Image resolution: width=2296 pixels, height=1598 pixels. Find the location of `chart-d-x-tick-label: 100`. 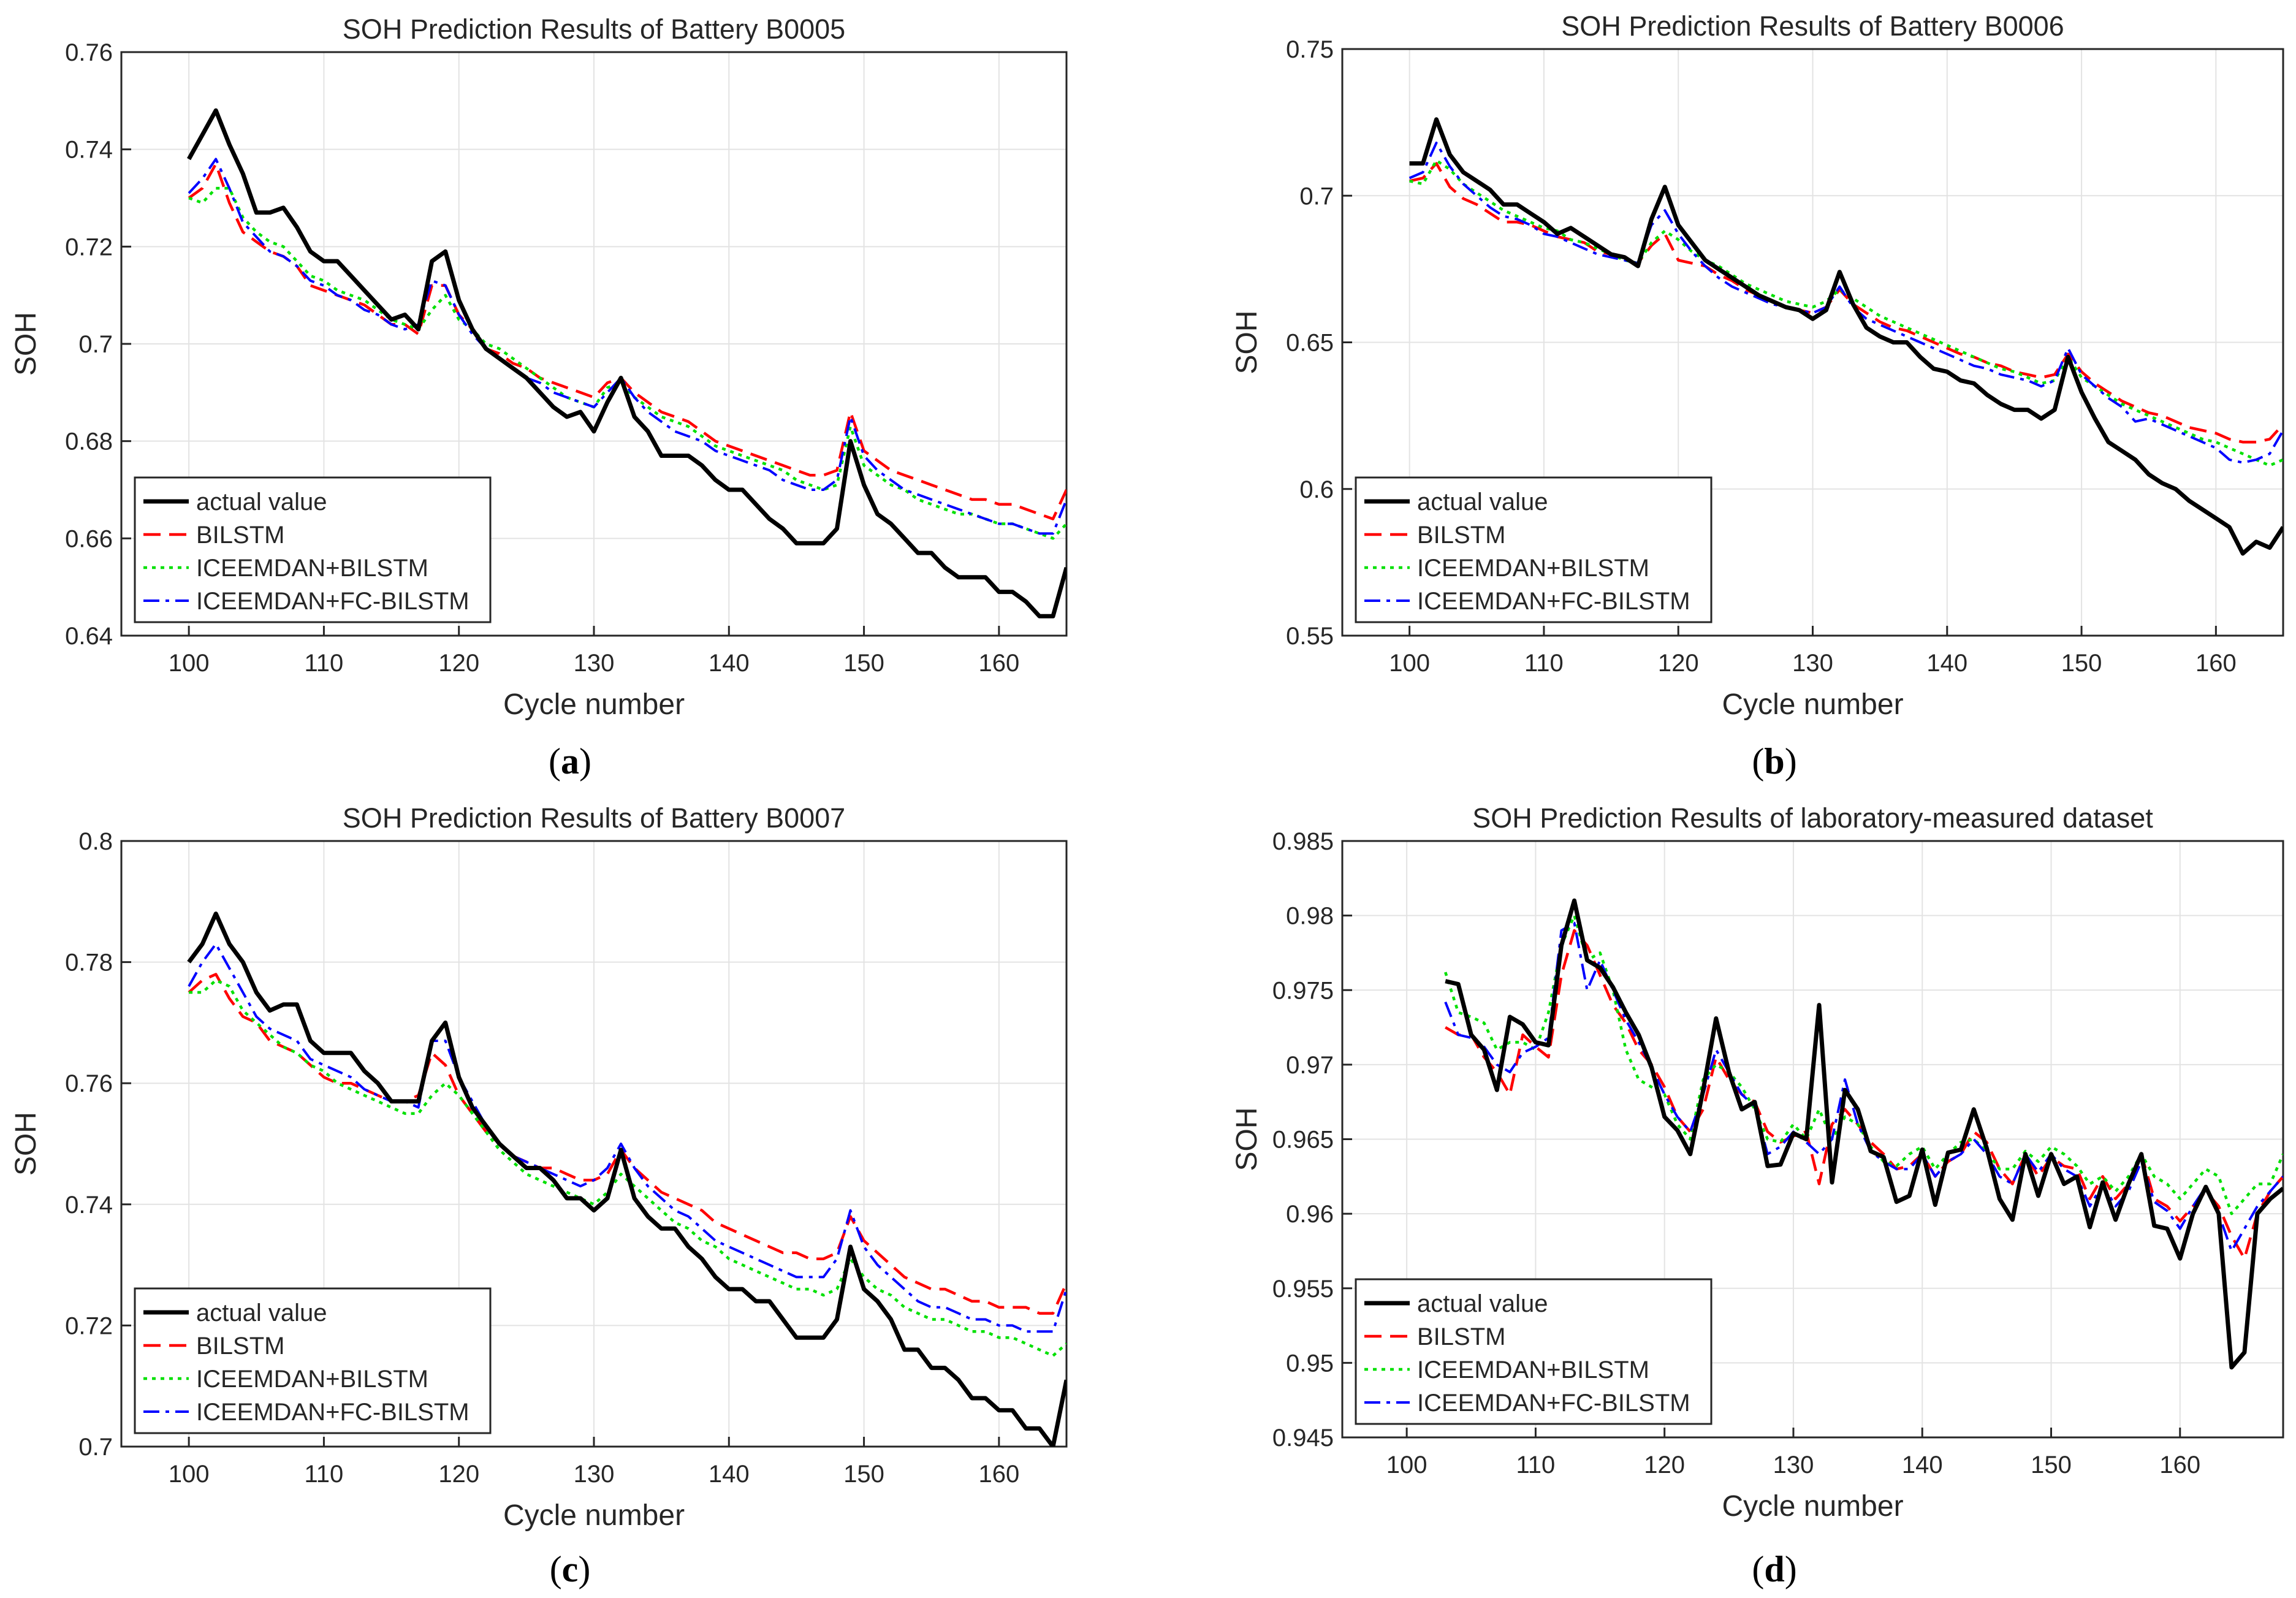

chart-d-x-tick-label: 100 is located at coordinates (1406, 1465).